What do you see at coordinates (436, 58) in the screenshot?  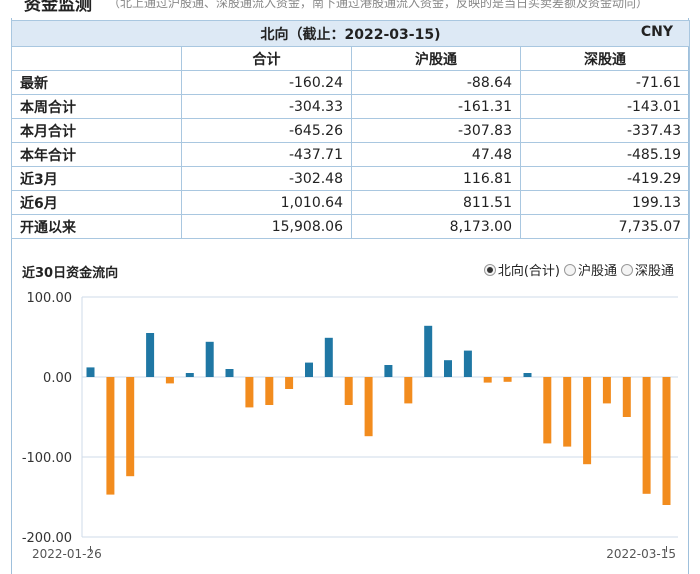 I see `column-header-sh: 沪股通` at bounding box center [436, 58].